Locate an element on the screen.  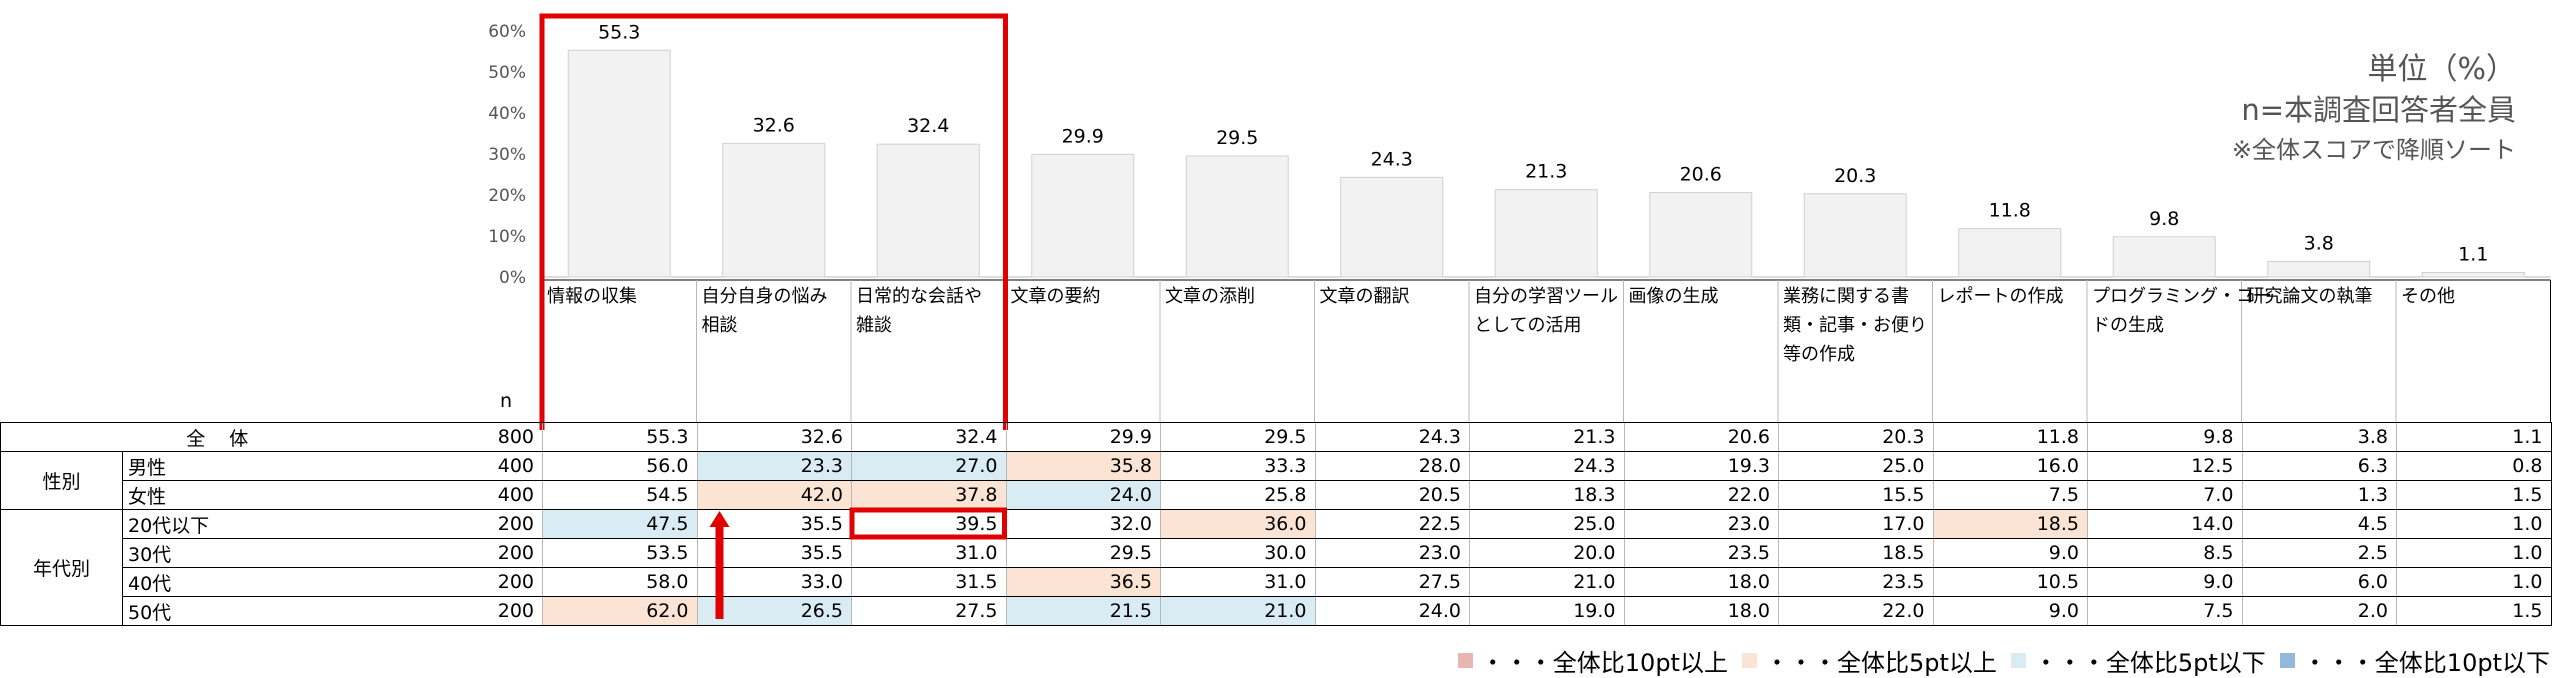
bar-value-label: 20.6 is located at coordinates (1701, 175).